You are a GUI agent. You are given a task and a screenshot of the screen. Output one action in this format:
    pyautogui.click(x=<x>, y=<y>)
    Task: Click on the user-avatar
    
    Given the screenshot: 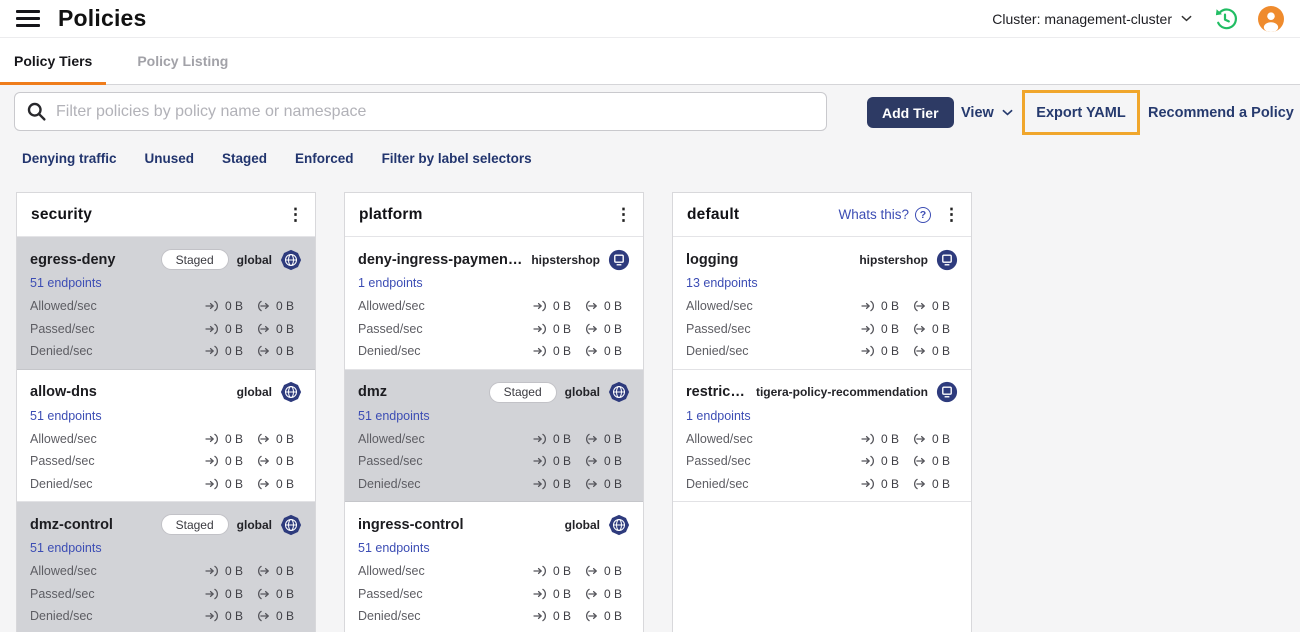 What is the action you would take?
    pyautogui.click(x=1271, y=18)
    